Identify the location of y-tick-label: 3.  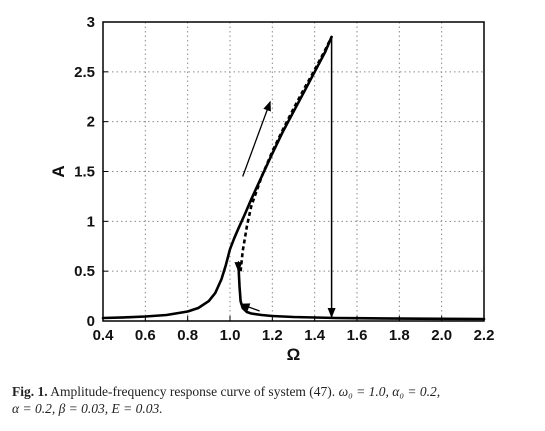
(91, 22).